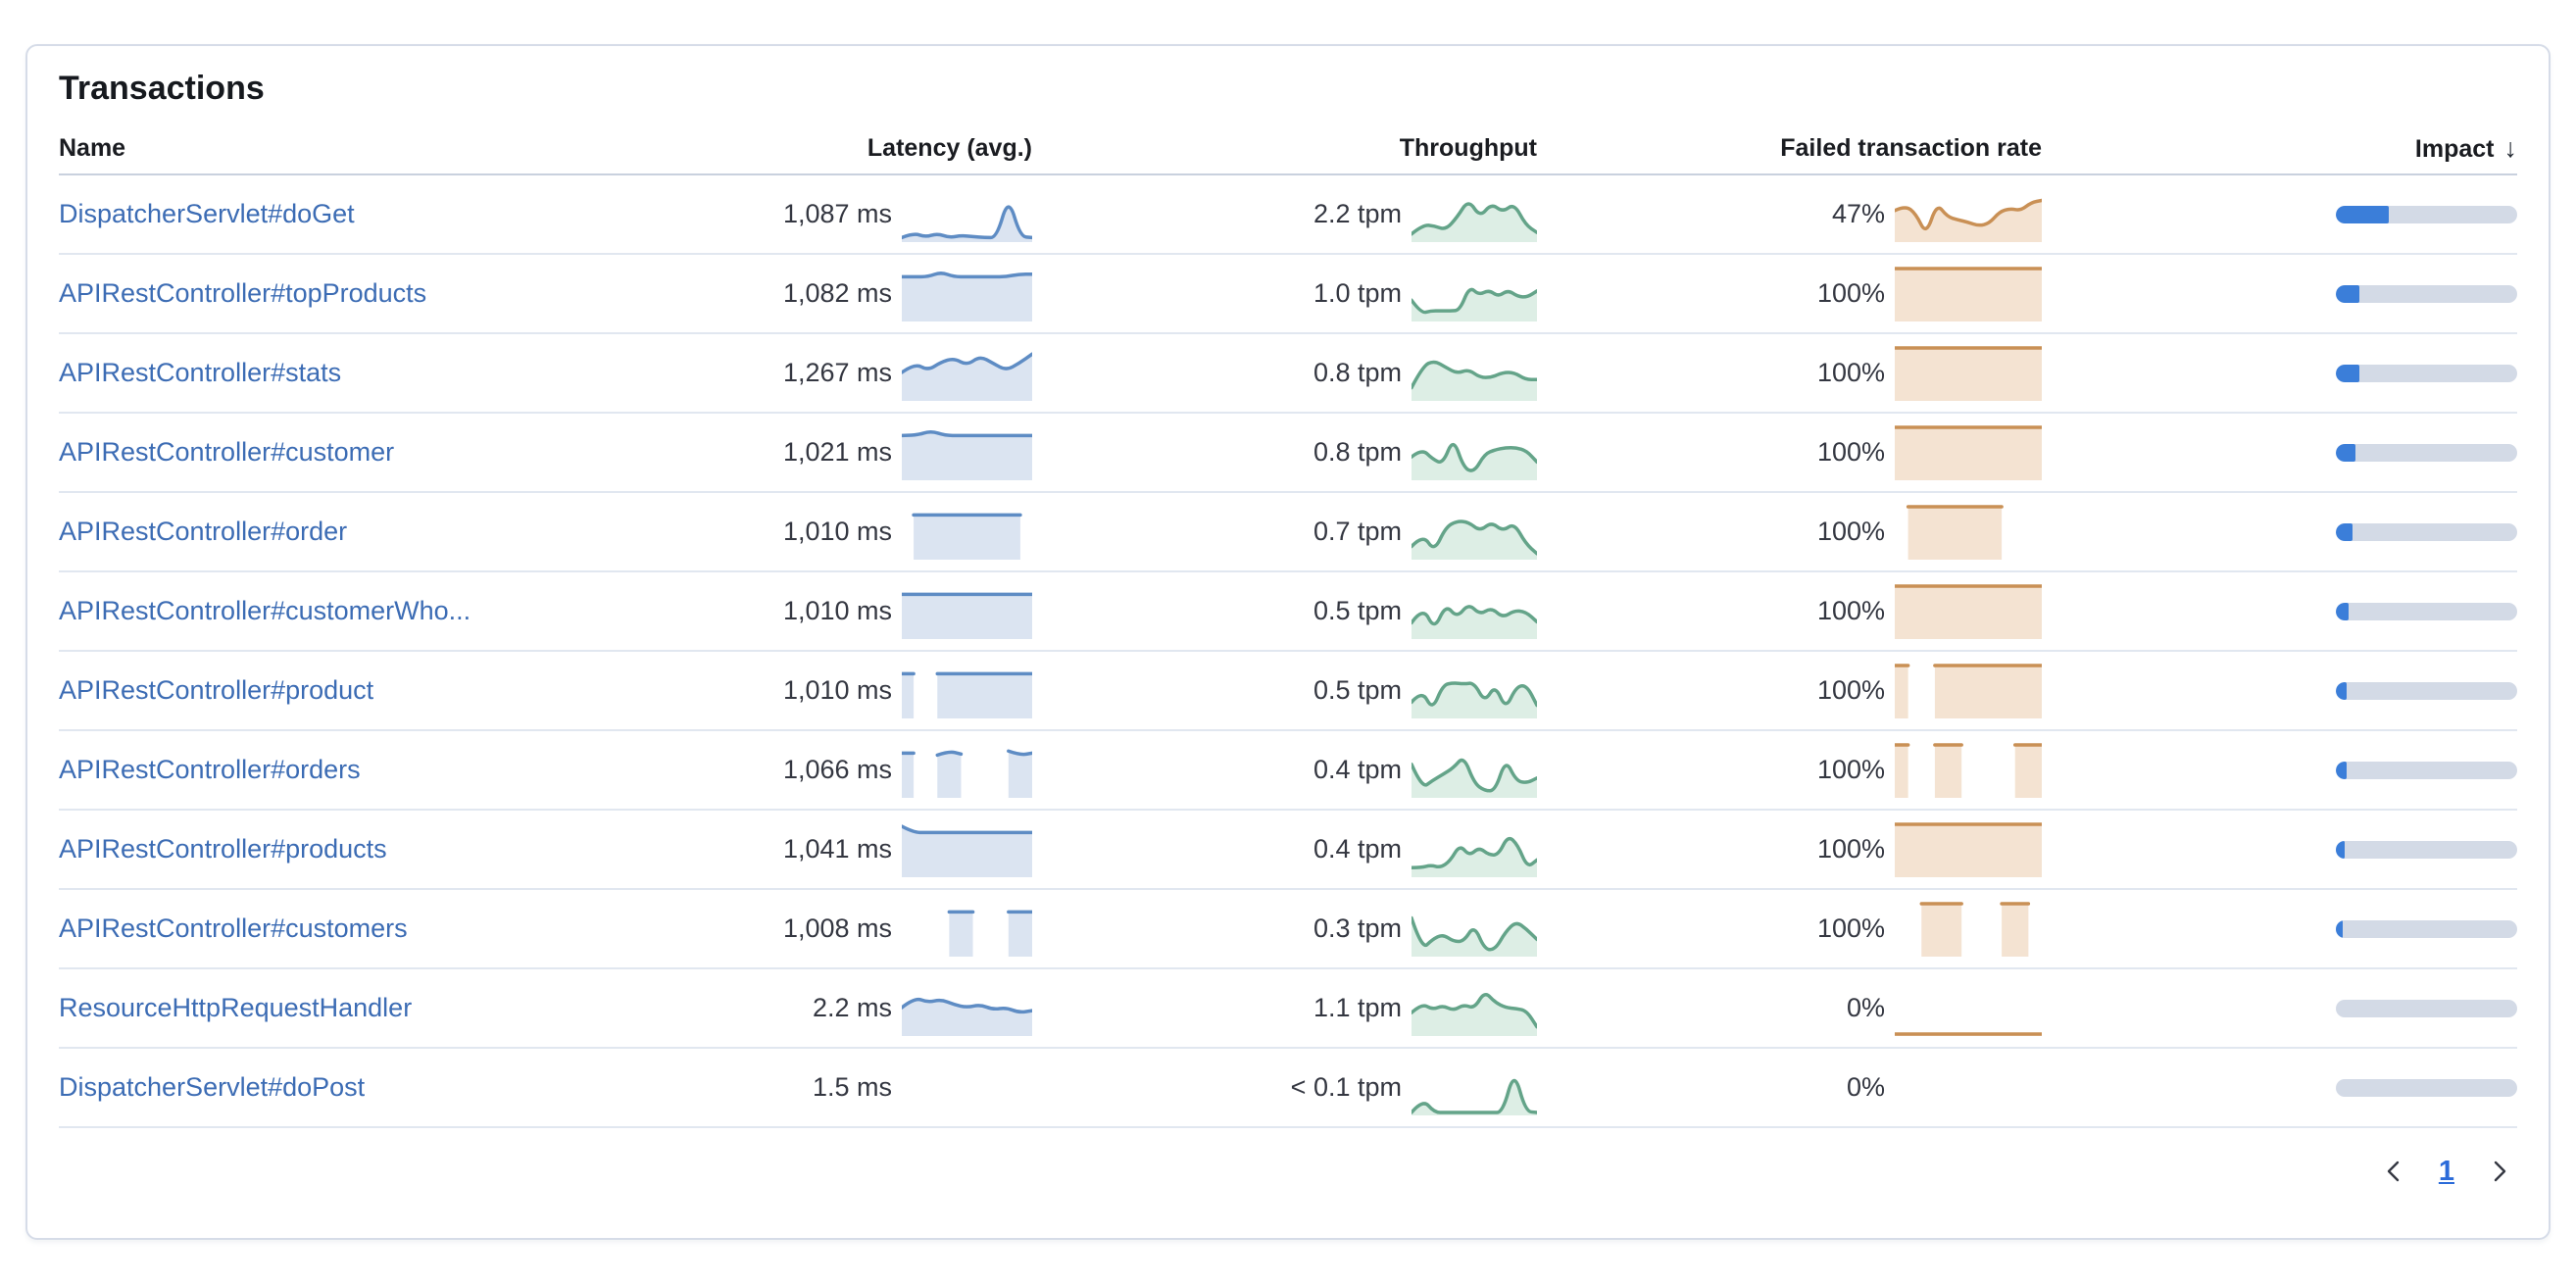  What do you see at coordinates (210, 769) in the screenshot?
I see `transaction-name-link: APIRestController#orders` at bounding box center [210, 769].